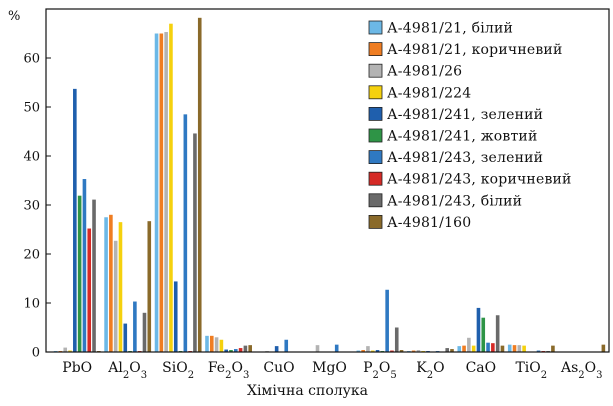 This screenshot has height=406, width=613. What do you see at coordinates (127, 370) in the screenshot?
I see `x-tick-label: Al2O3` at bounding box center [127, 370].